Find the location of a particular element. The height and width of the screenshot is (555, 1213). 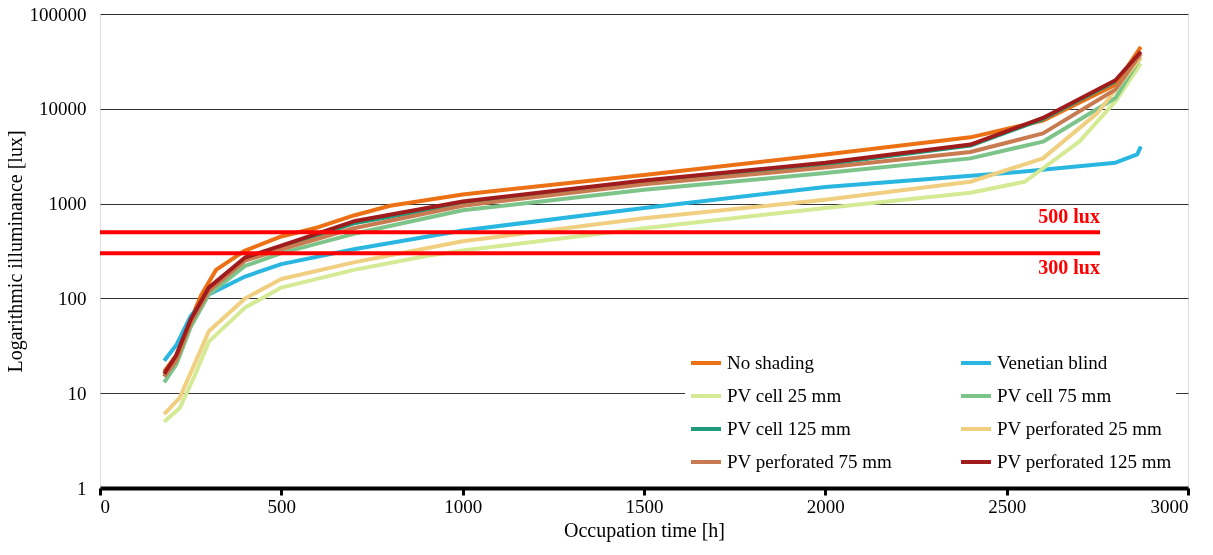

x-tick-label: 2000 is located at coordinates (825, 506).